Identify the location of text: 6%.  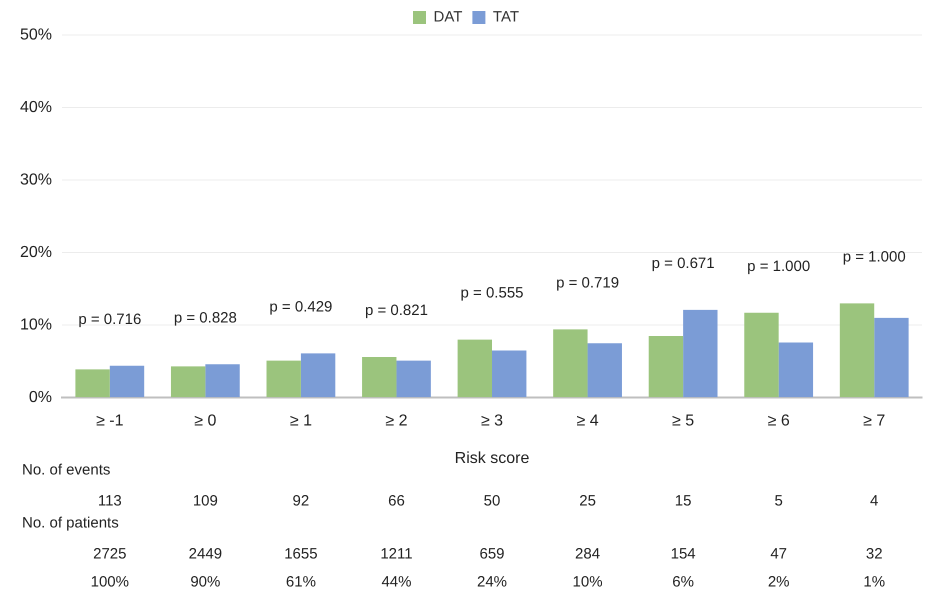
(683, 582).